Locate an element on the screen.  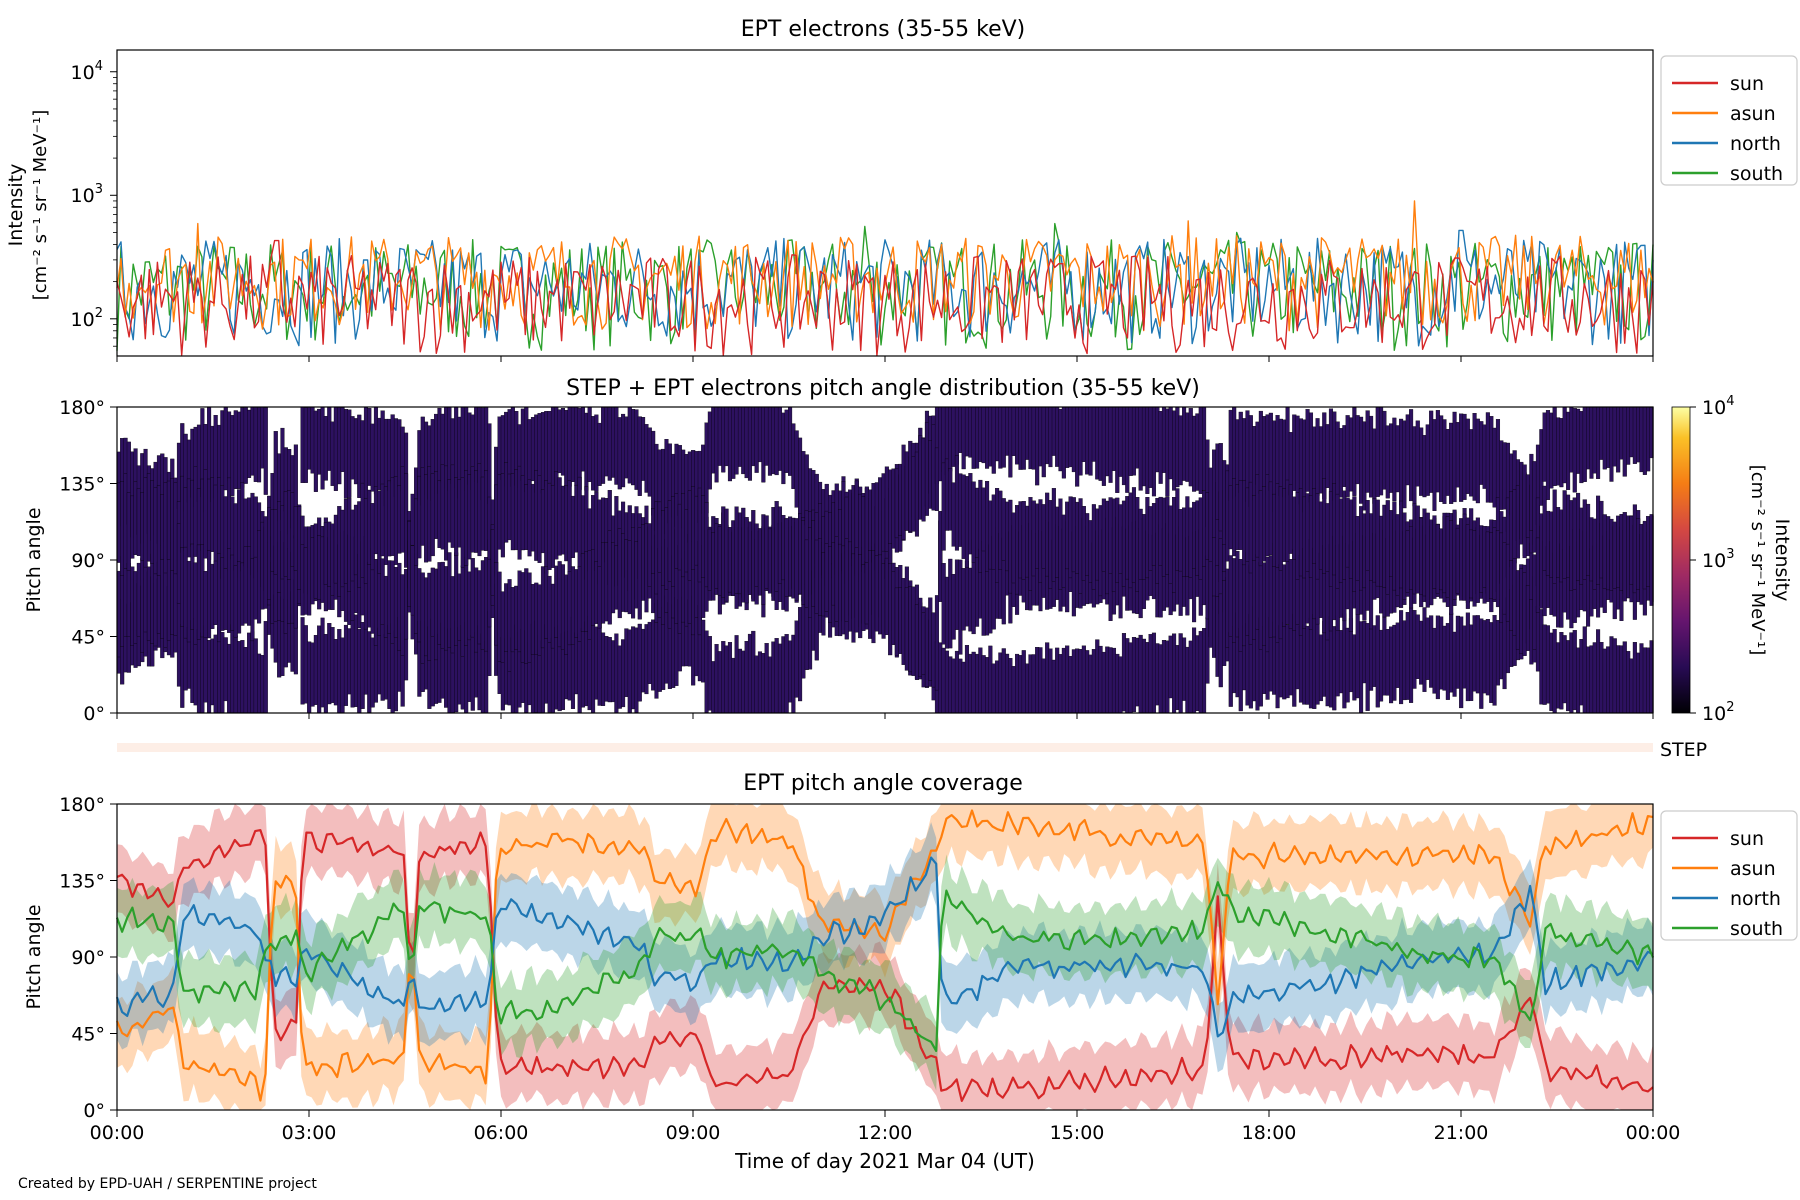
colorbar-tick-label: 104 is located at coordinates (1718, 406).